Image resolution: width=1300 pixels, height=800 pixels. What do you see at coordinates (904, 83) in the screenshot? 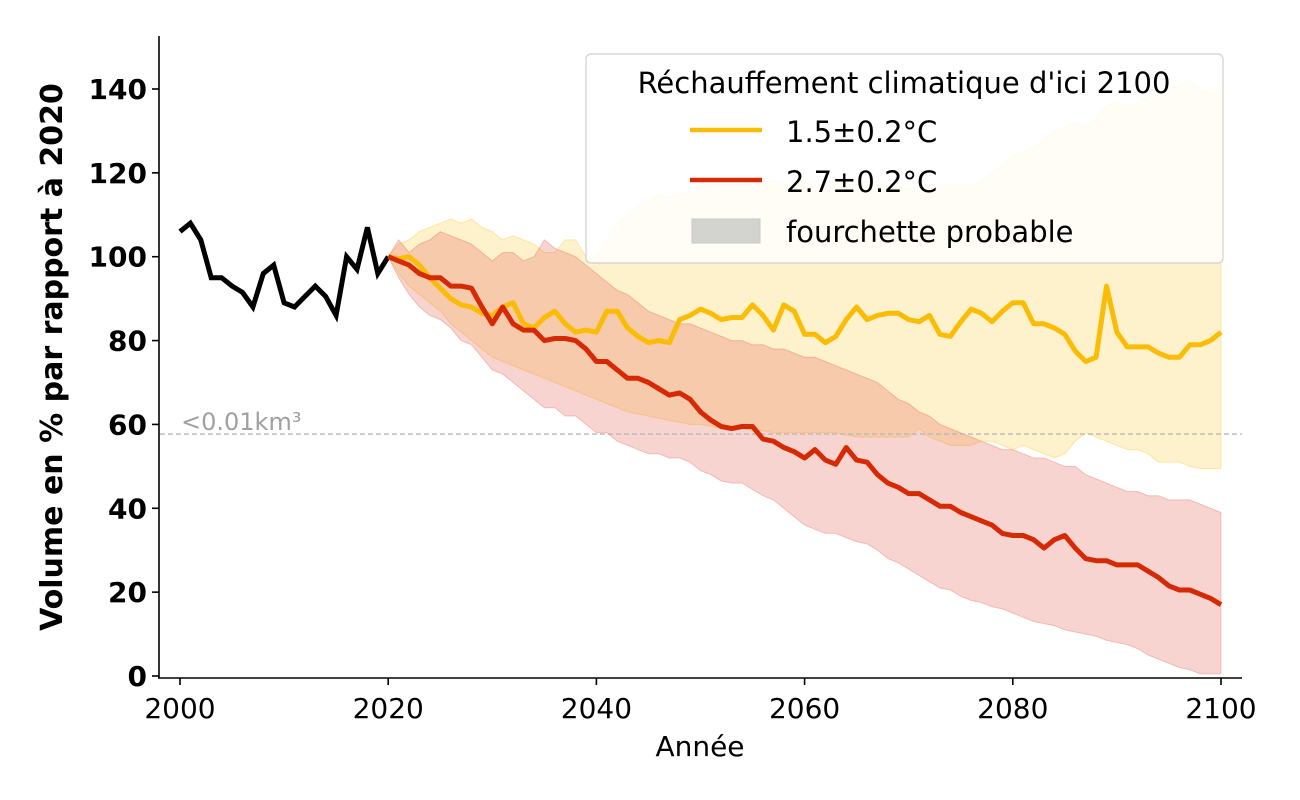
I see `legend-title: Réchauffement climatique d'ici 2100` at bounding box center [904, 83].